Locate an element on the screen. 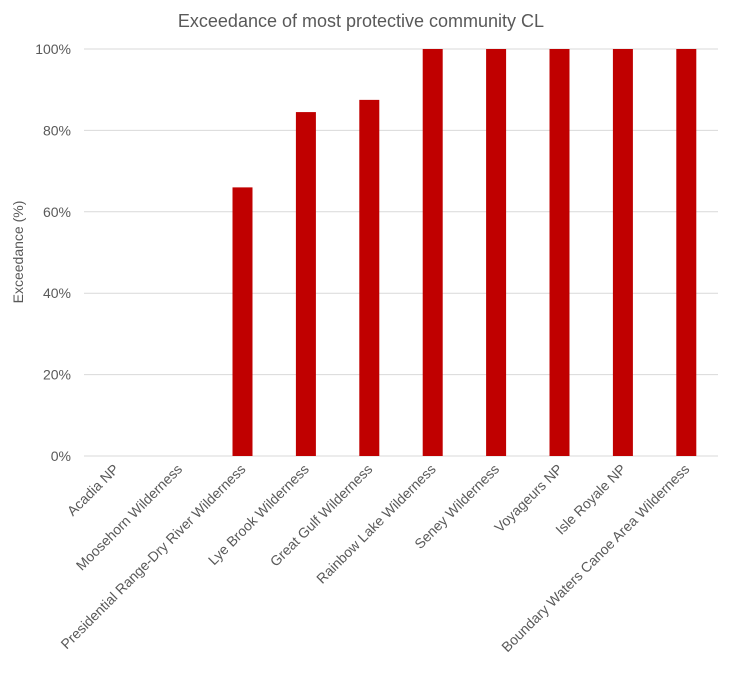 This screenshot has height=690, width=729. y-tick-label: 40% is located at coordinates (57, 293).